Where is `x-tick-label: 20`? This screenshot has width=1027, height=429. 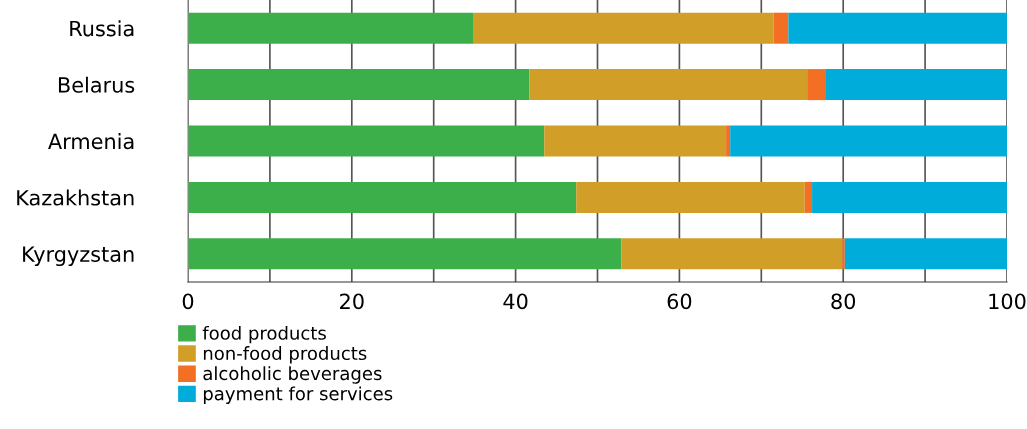 x-tick-label: 20 is located at coordinates (352, 301).